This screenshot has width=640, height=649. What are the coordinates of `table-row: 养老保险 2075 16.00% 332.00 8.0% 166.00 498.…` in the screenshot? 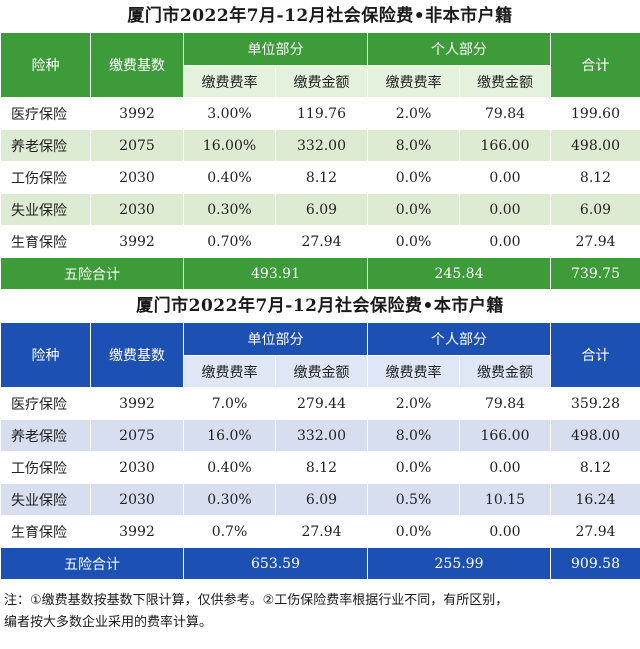 It's located at (320, 145).